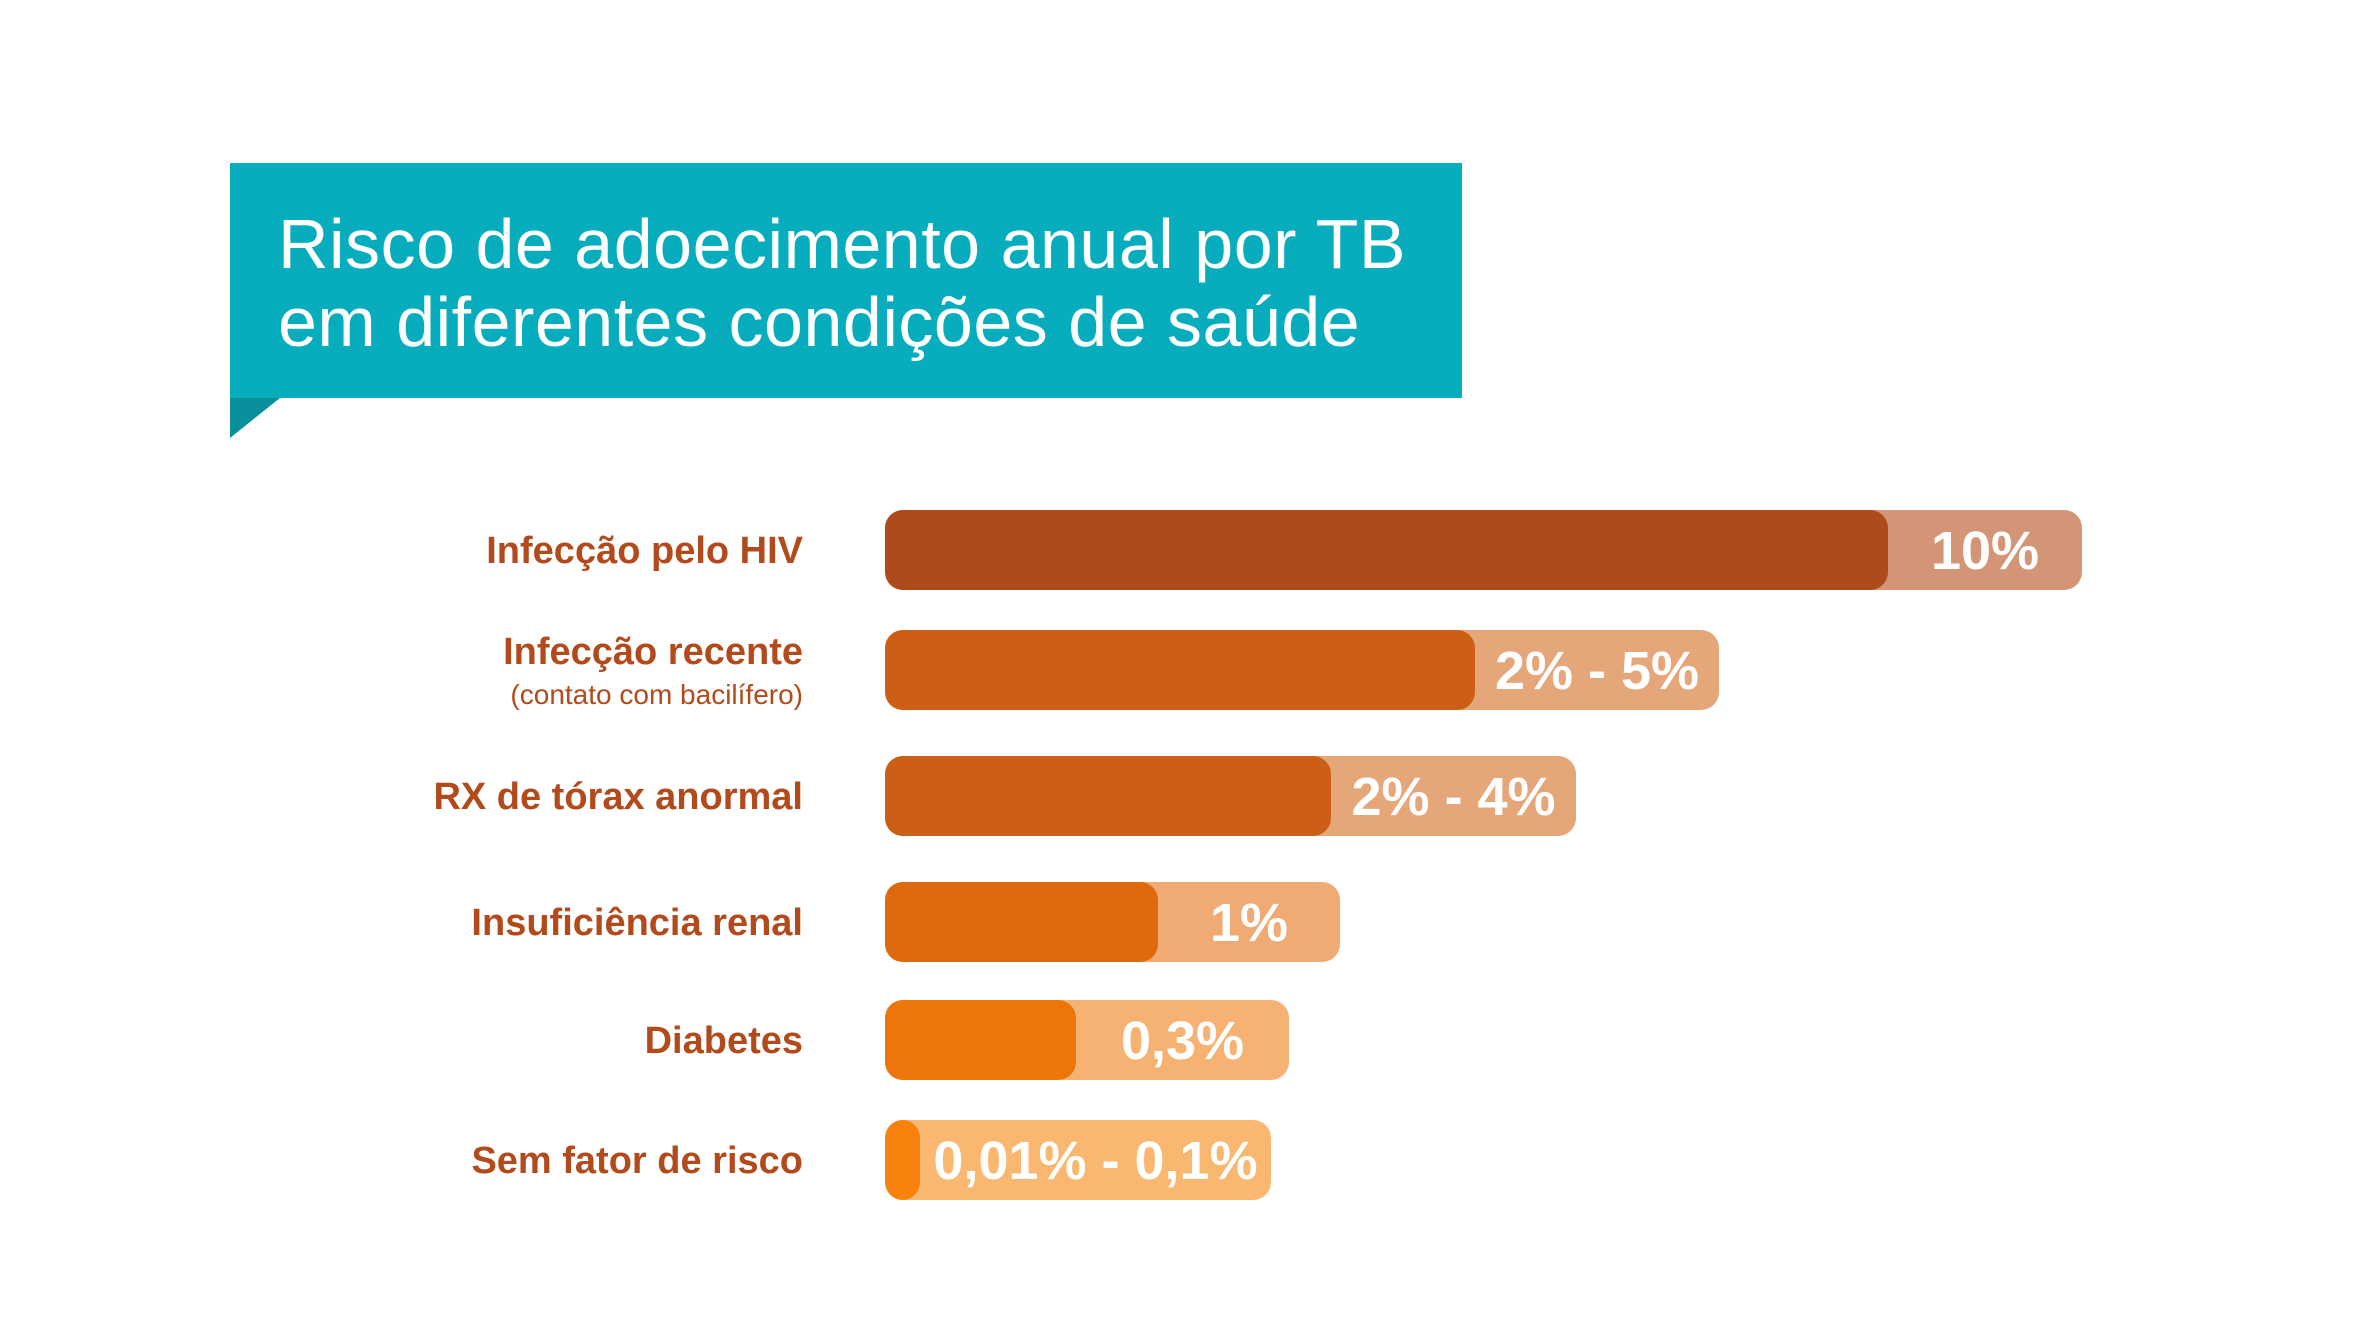 The height and width of the screenshot is (1334, 2370). What do you see at coordinates (618, 797) in the screenshot?
I see `category-label-2: RX de tórax anormal` at bounding box center [618, 797].